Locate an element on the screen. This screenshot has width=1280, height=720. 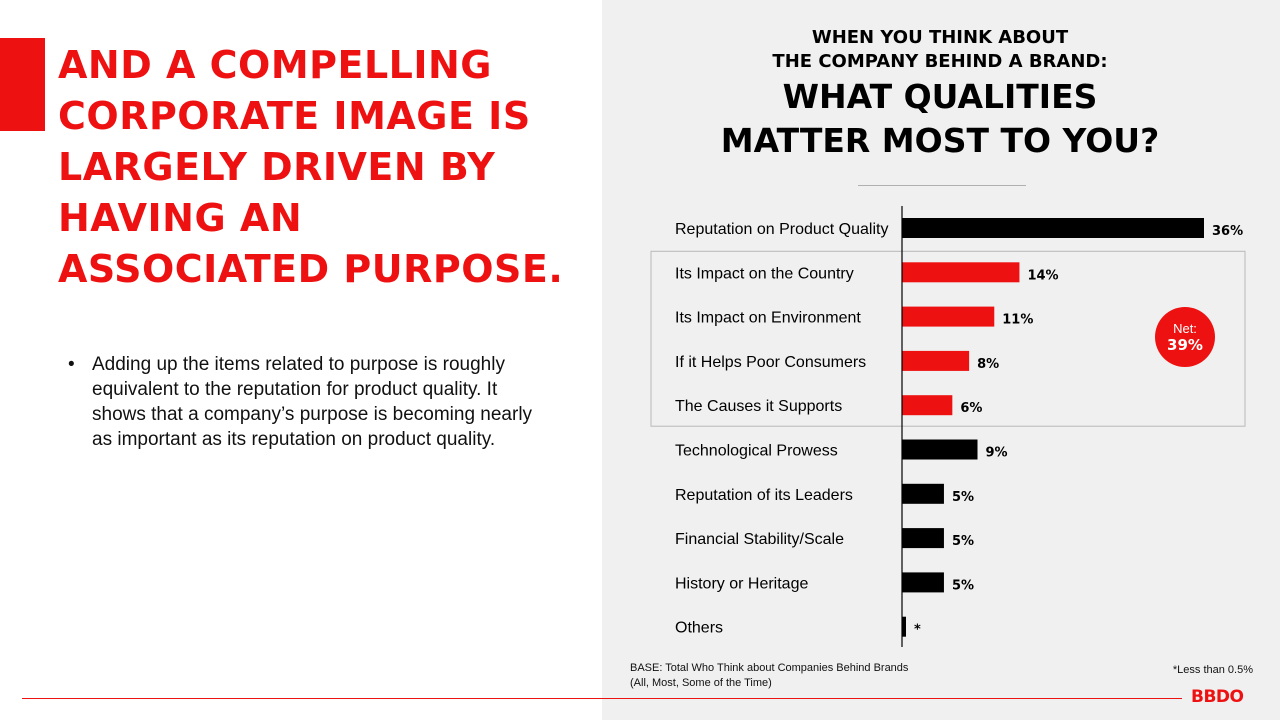
chart-title-line-3: WHAT QUALITIES is located at coordinates (940, 96).